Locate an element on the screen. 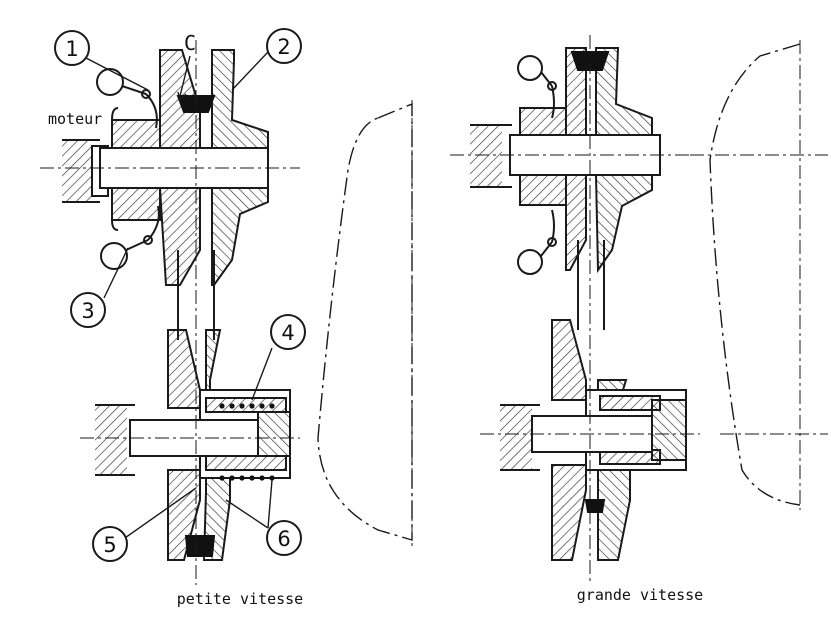 The image size is (831, 642). left-belt-bottom-section is located at coordinates (200, 546).